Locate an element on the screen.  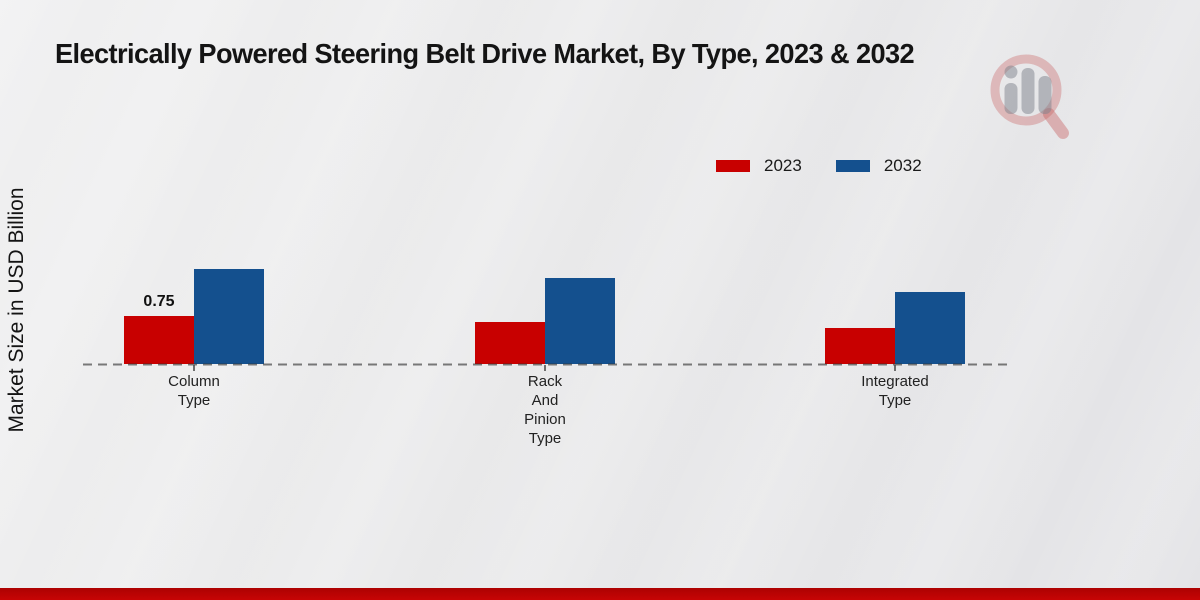
bar-value-label: 0.75 is located at coordinates (159, 301).